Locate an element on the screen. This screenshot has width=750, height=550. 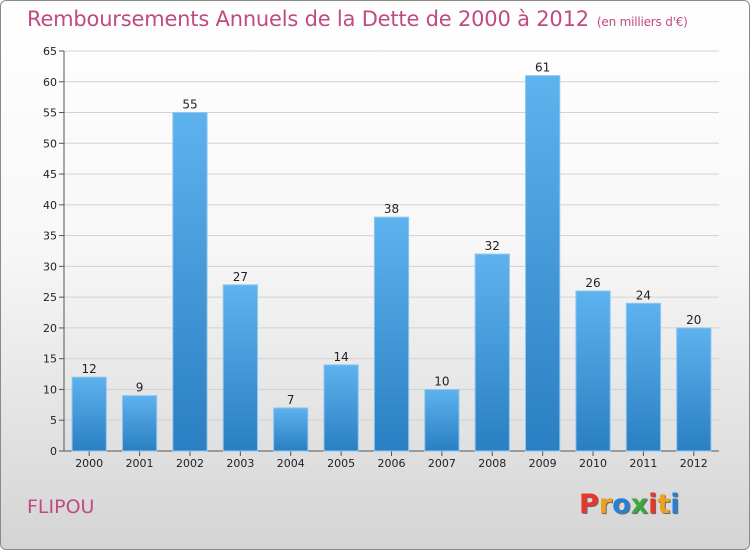
y-tick-label: 20 is located at coordinates (50, 328).